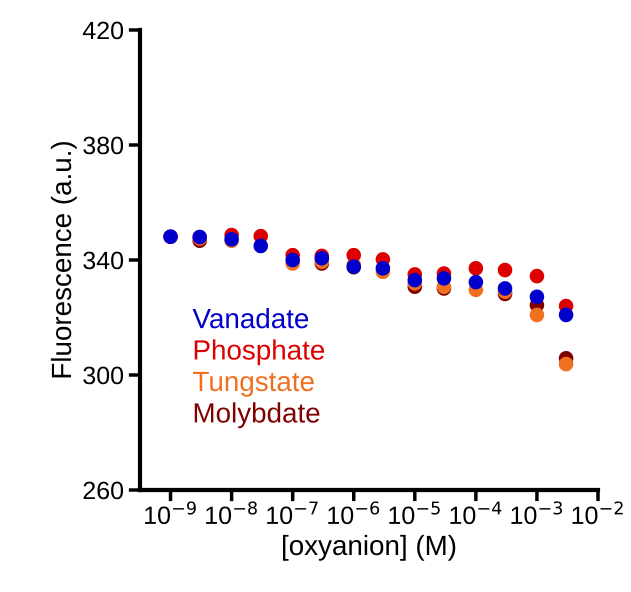 The image size is (631, 592). What do you see at coordinates (354, 512) in the screenshot?
I see `x-tick-label: 10$^{−6}$` at bounding box center [354, 512].